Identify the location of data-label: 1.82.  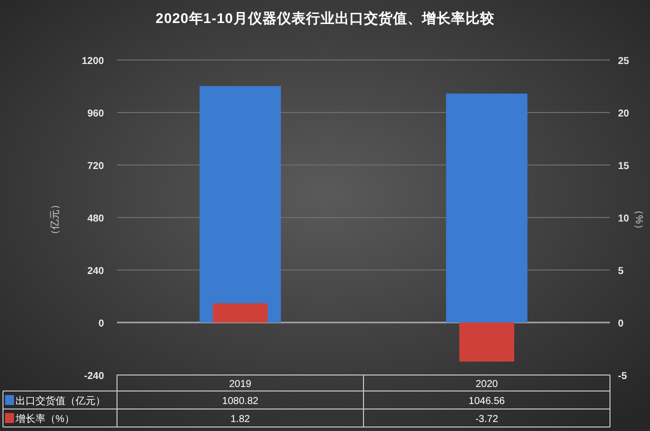
(240, 419).